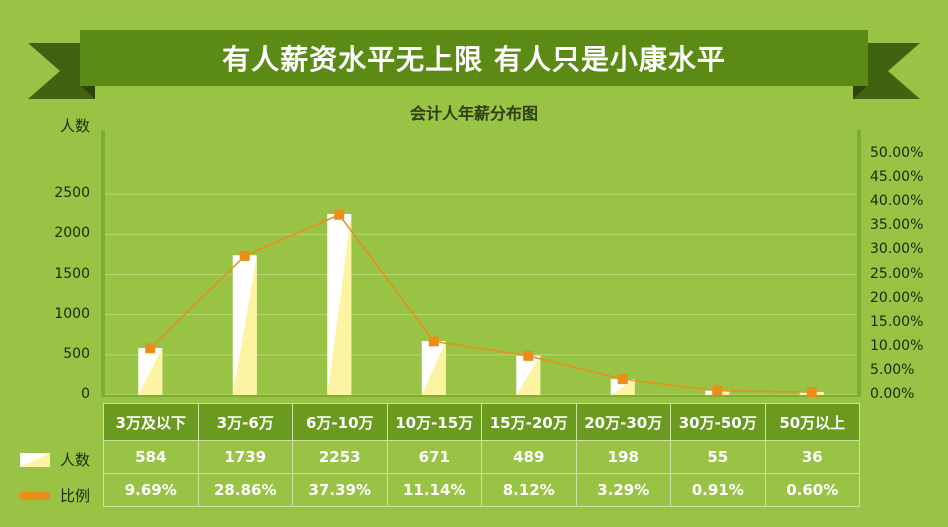 Image resolution: width=948 pixels, height=527 pixels. I want to click on count-value: 198, so click(623, 457).